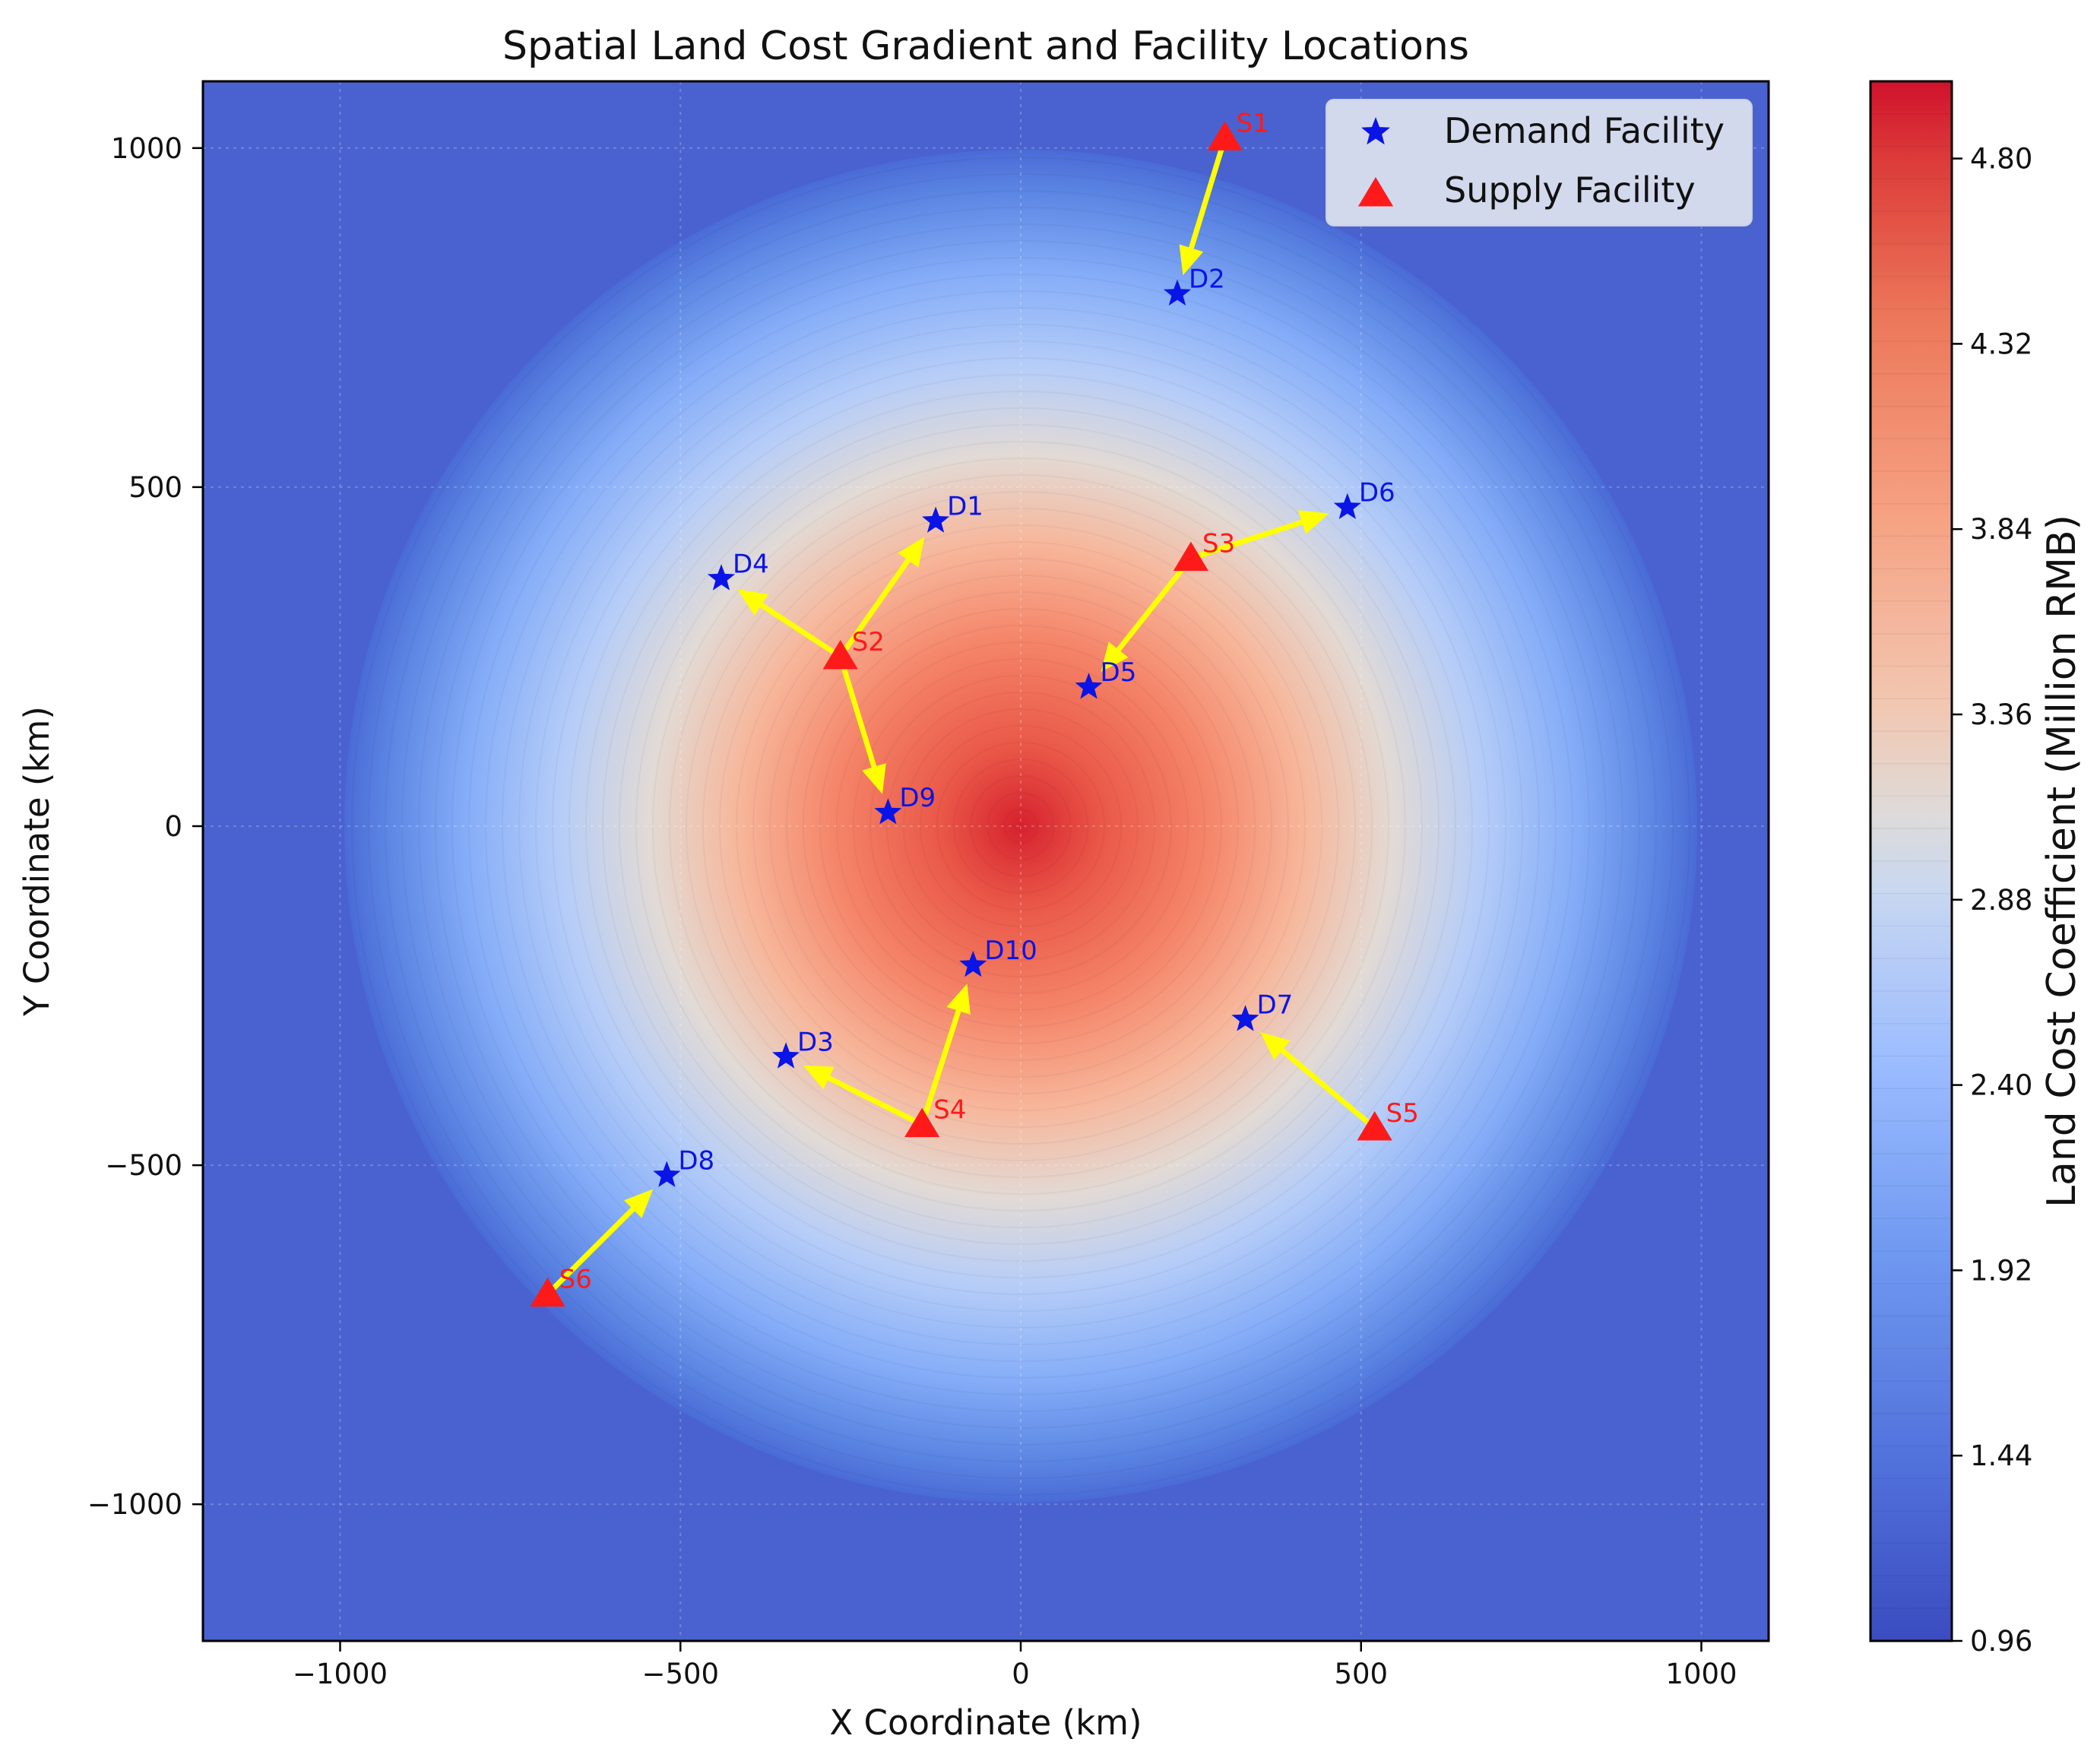  I want to click on x-tick-label: 1000, so click(1701, 1674).